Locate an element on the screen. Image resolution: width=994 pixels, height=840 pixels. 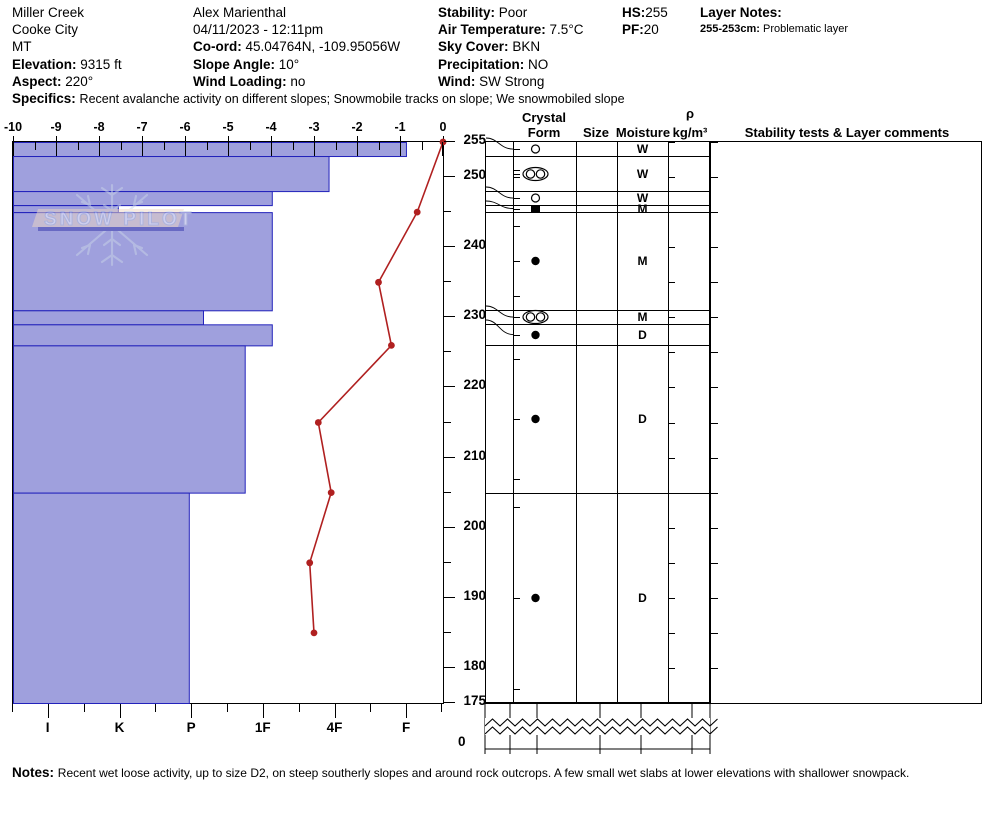
rho-units-header: kg/m³ is located at coordinates (690, 132).